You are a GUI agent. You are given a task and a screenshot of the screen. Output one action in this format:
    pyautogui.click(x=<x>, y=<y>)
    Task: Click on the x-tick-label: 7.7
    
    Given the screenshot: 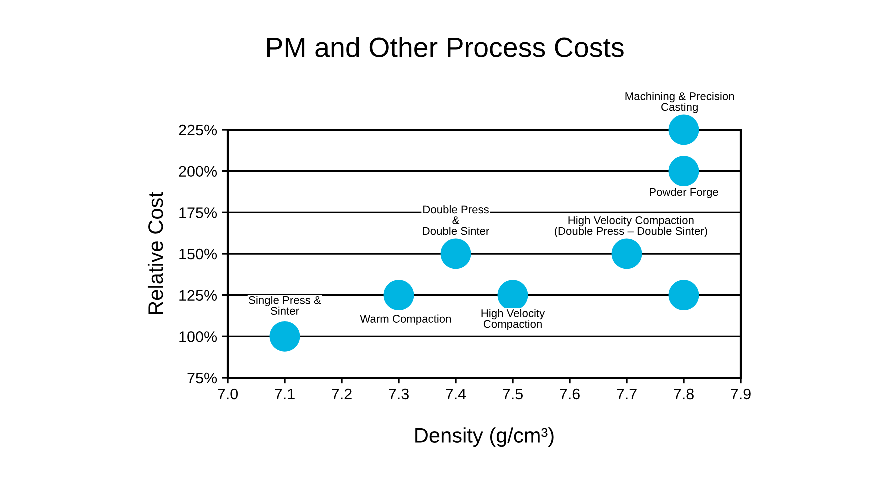 What is the action you would take?
    pyautogui.click(x=627, y=394)
    